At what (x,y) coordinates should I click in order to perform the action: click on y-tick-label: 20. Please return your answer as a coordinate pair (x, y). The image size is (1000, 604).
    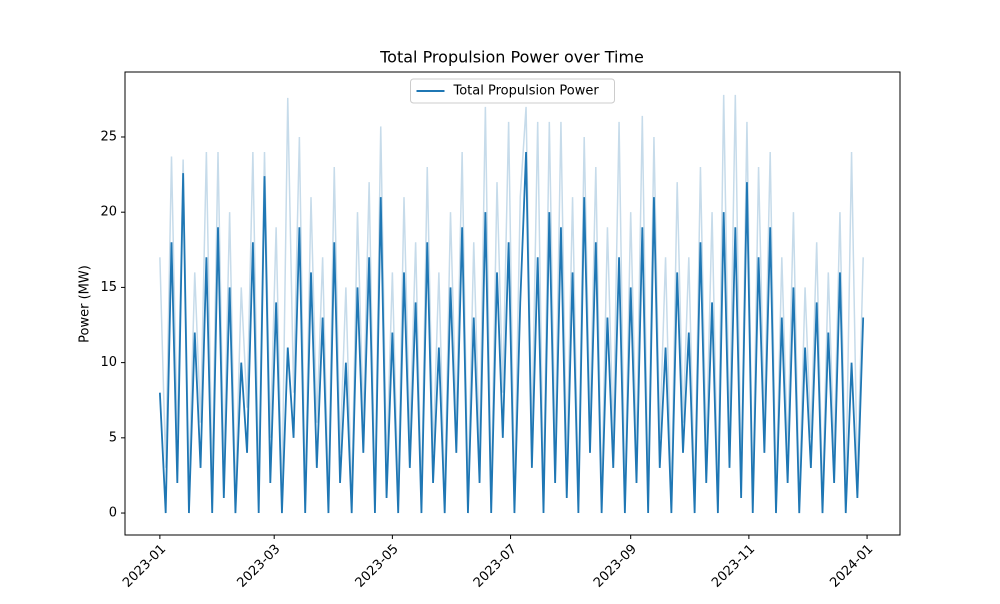
    Looking at the image, I should click on (108, 212).